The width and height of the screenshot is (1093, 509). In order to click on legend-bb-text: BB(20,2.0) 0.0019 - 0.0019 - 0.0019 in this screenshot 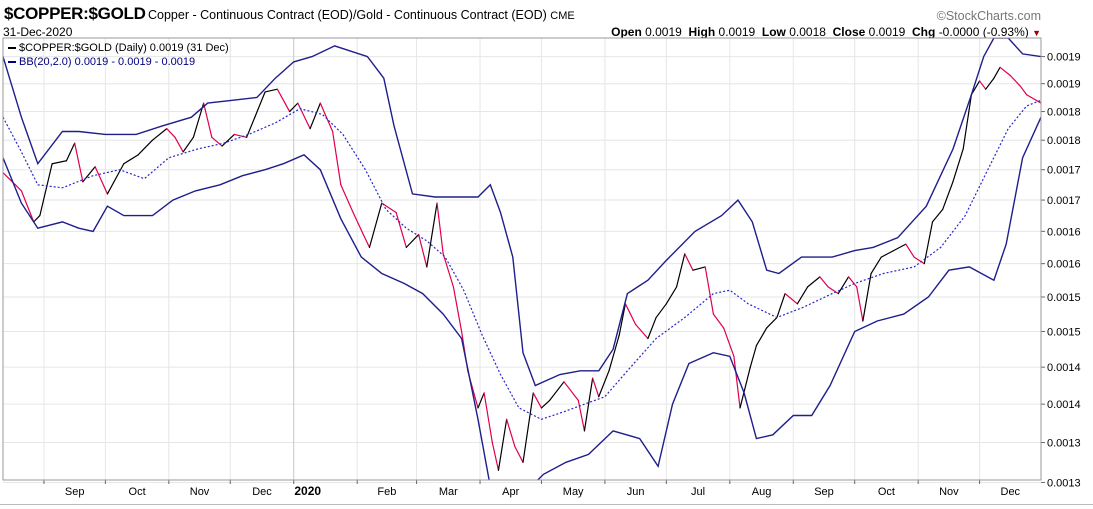, I will do `click(107, 62)`.